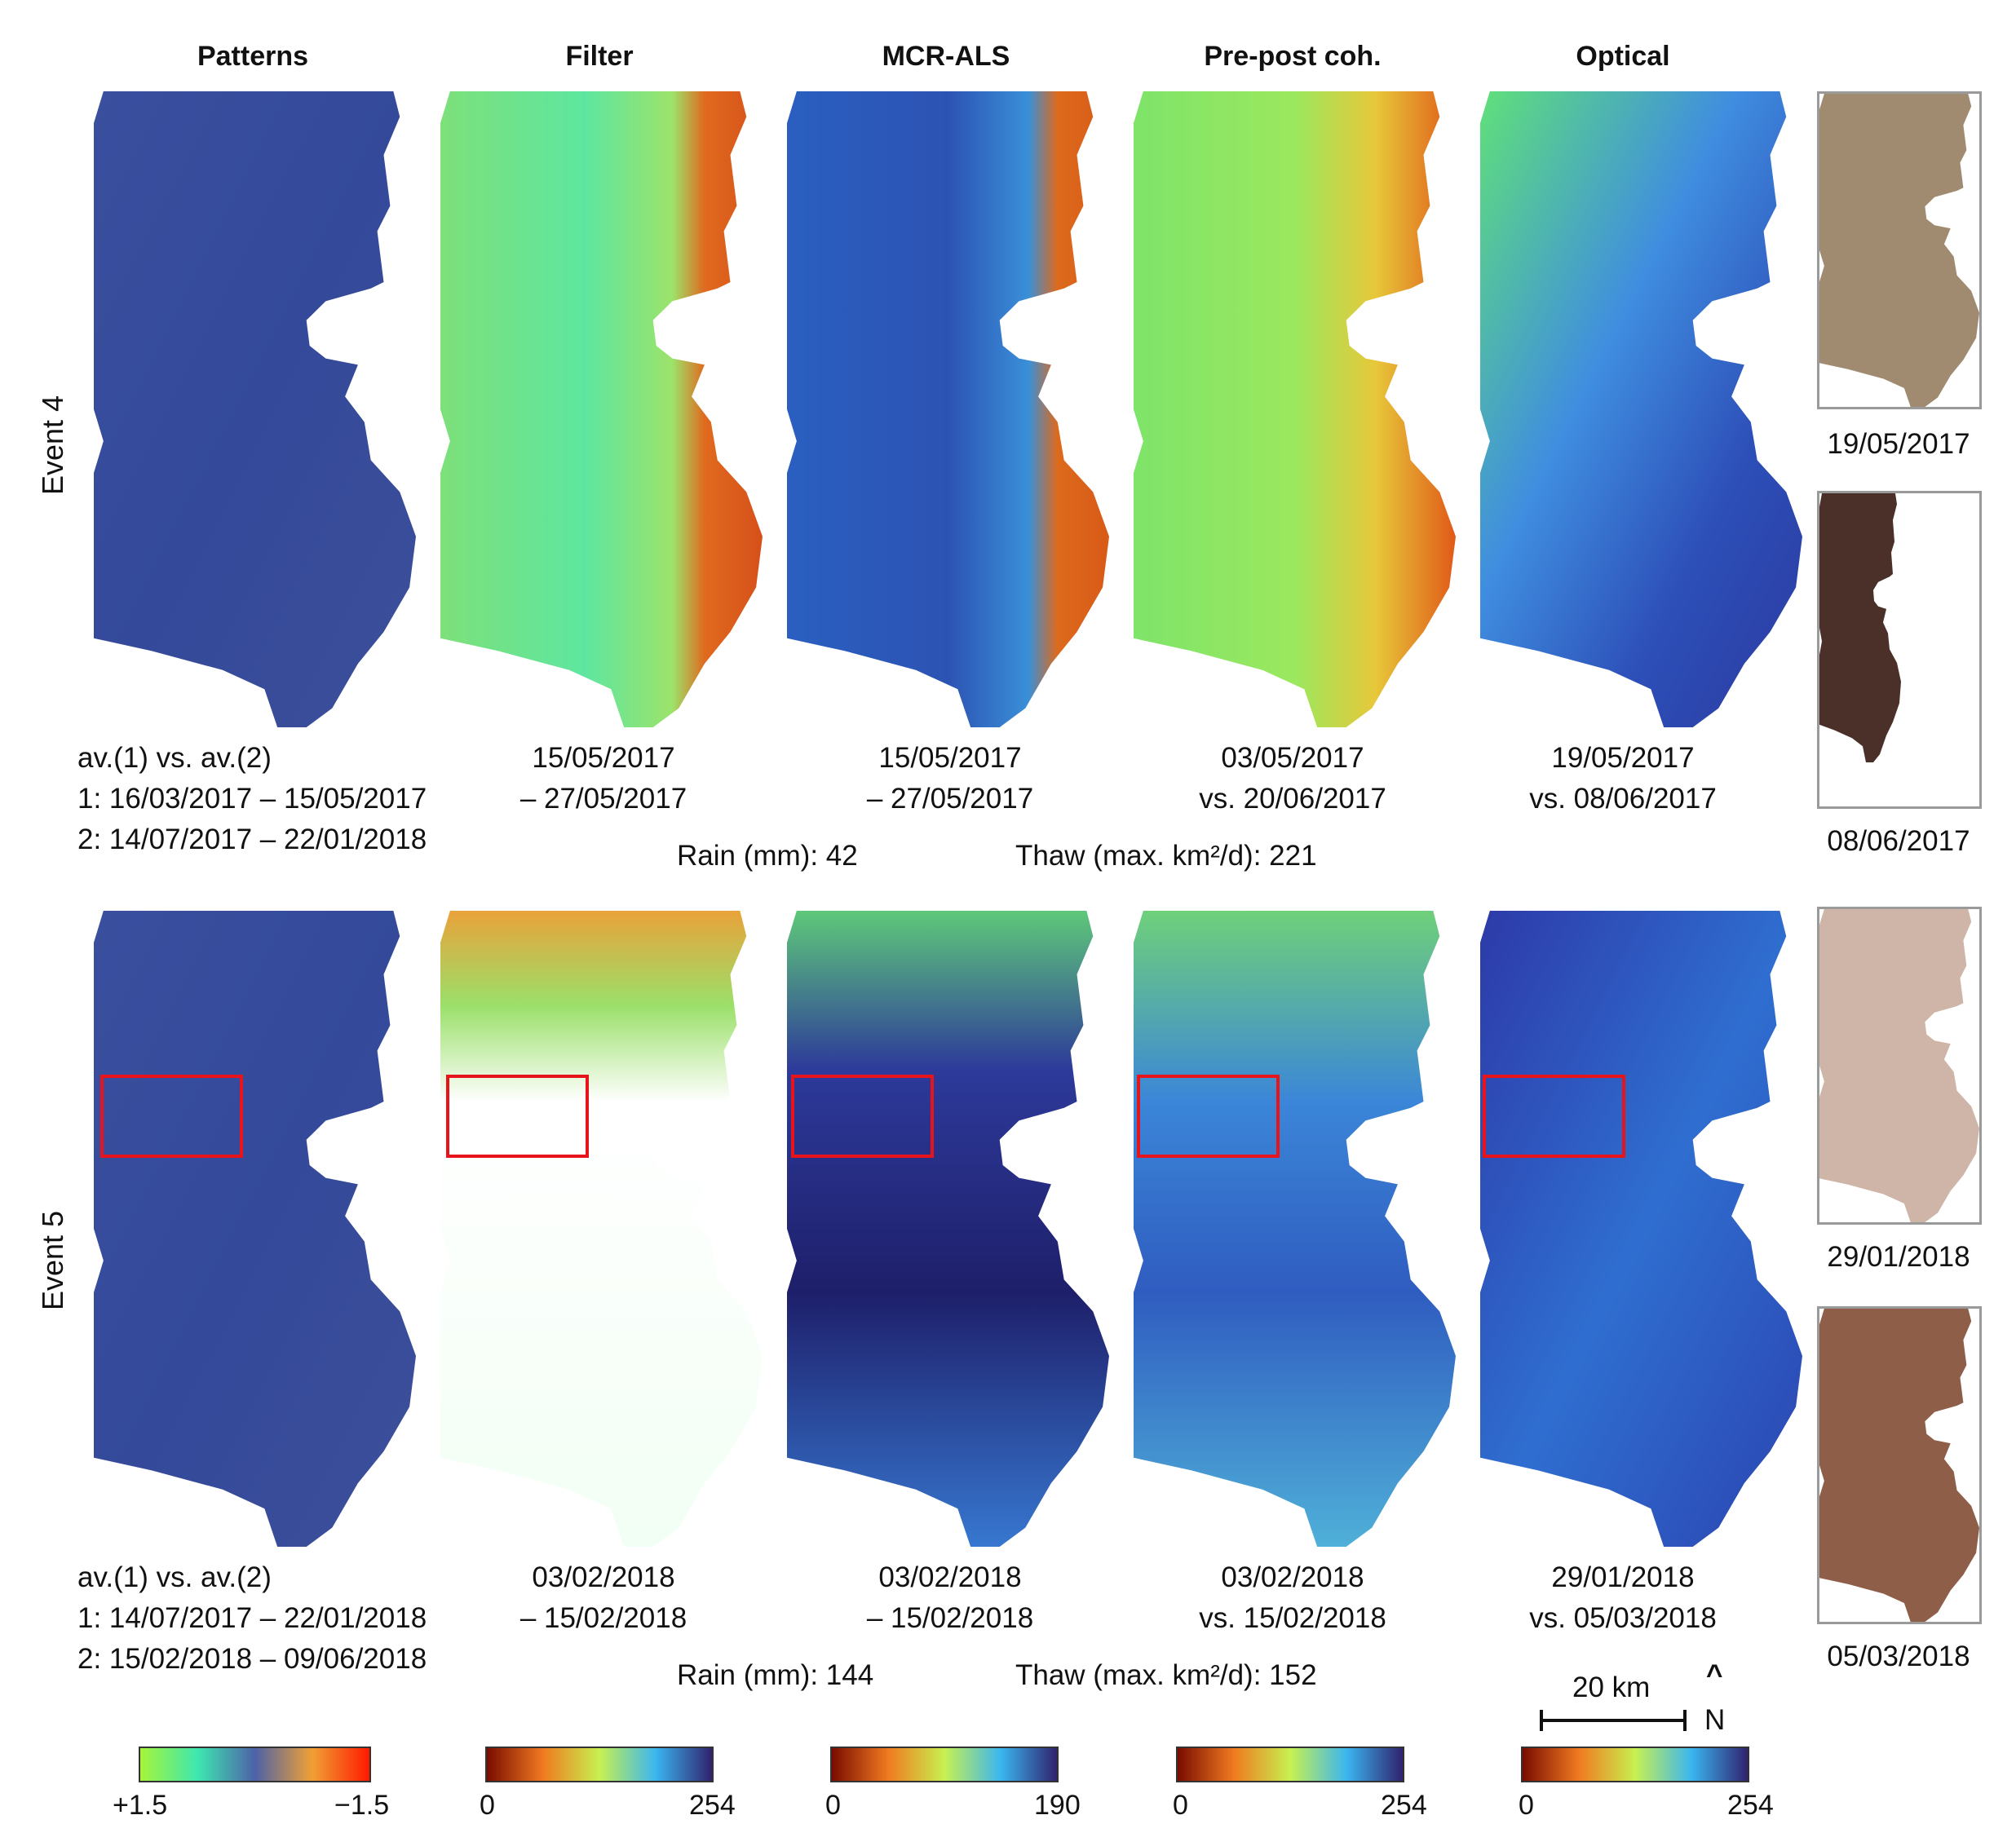 This screenshot has width=2016, height=1846. Describe the element at coordinates (140, 1806) in the screenshot. I see `colorbar-patterns-min: +1.5` at that location.